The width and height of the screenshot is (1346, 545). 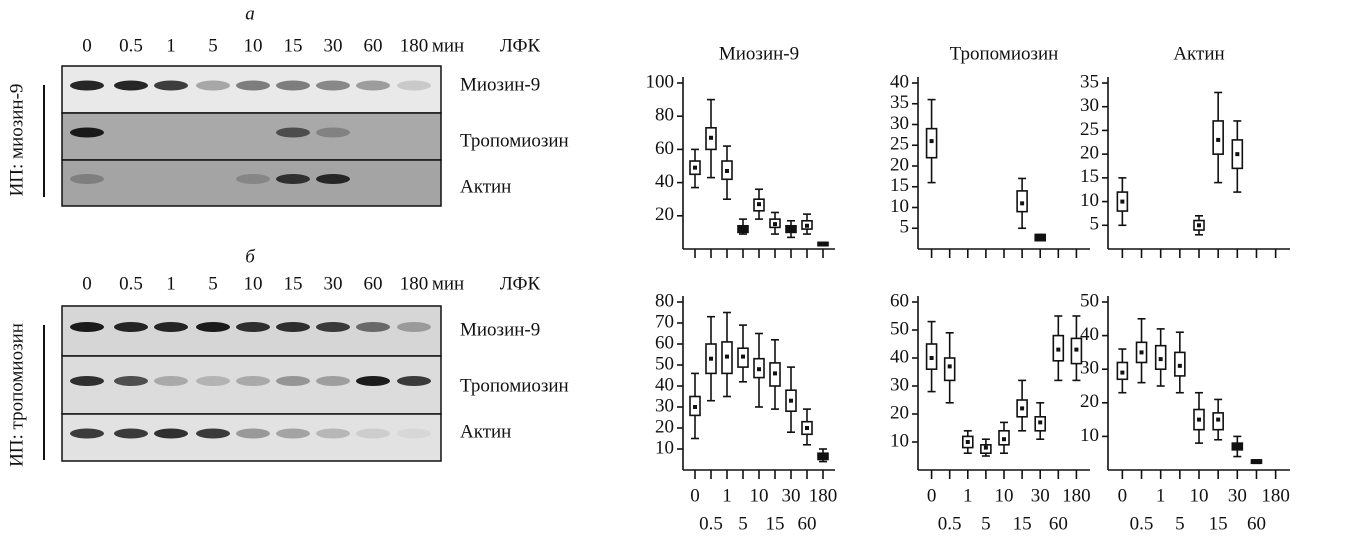 I want to click on y-tick-label: 50, so click(x=1089, y=300).